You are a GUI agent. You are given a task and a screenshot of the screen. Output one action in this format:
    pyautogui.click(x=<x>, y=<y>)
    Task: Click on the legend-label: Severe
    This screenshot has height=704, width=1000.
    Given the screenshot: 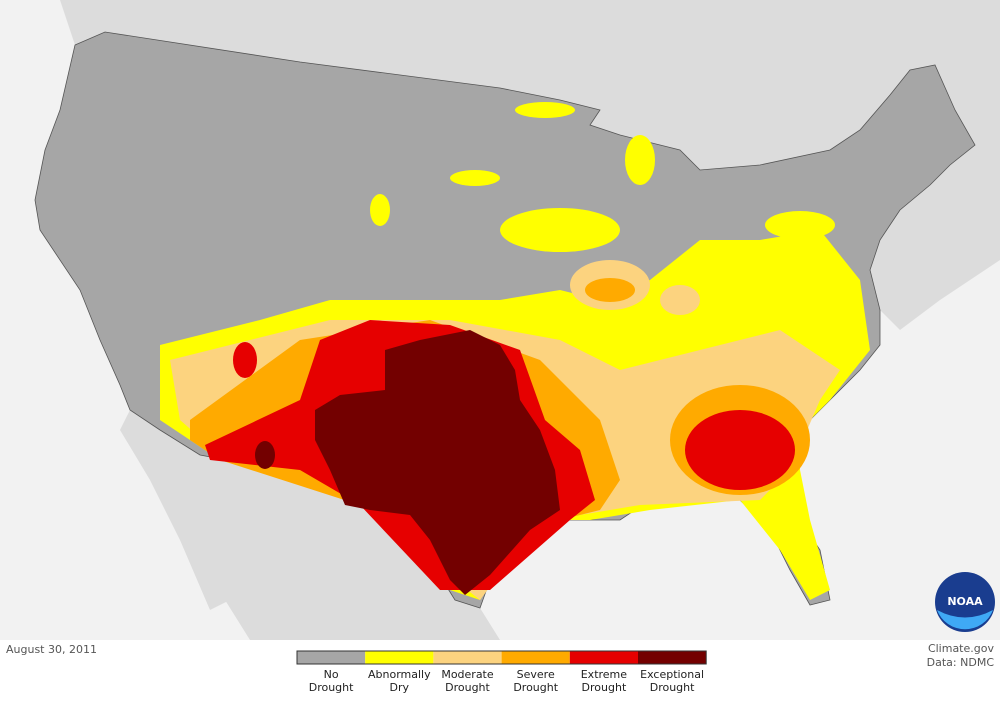 What is the action you would take?
    pyautogui.click(x=536, y=674)
    